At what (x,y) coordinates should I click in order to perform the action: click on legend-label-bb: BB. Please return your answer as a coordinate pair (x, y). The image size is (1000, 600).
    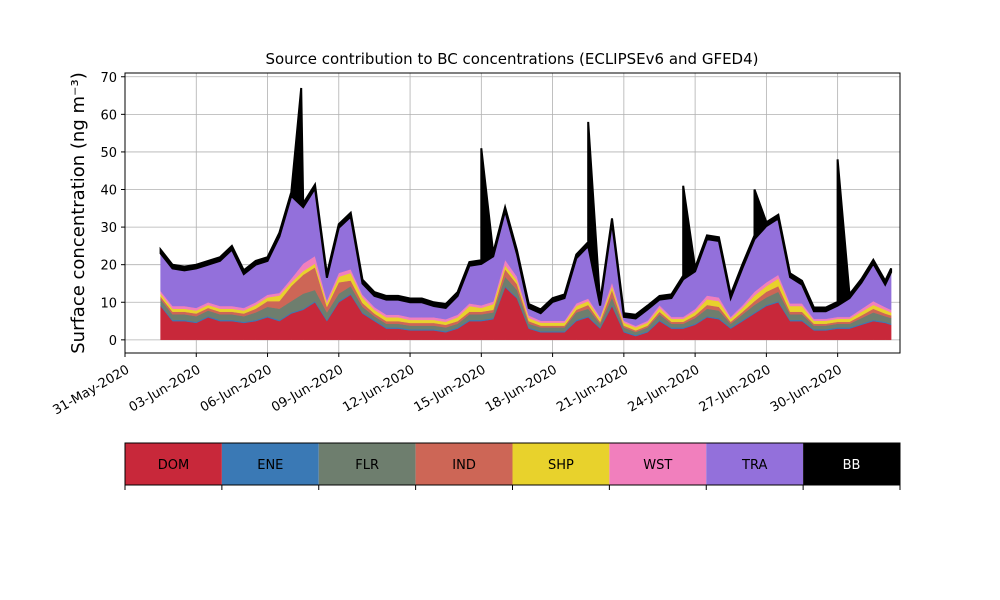
    Looking at the image, I should click on (852, 465).